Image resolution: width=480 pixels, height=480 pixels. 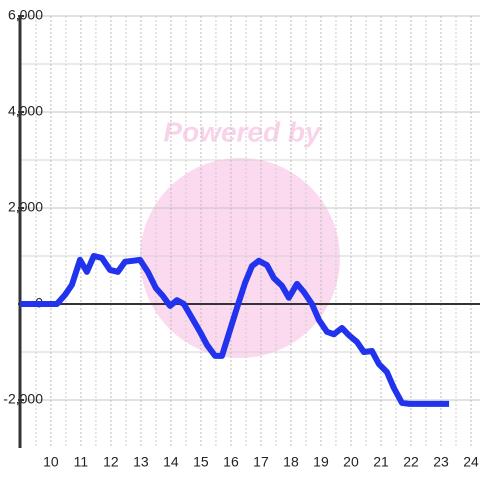 What do you see at coordinates (321, 462) in the screenshot?
I see `x-tick-label: 19` at bounding box center [321, 462].